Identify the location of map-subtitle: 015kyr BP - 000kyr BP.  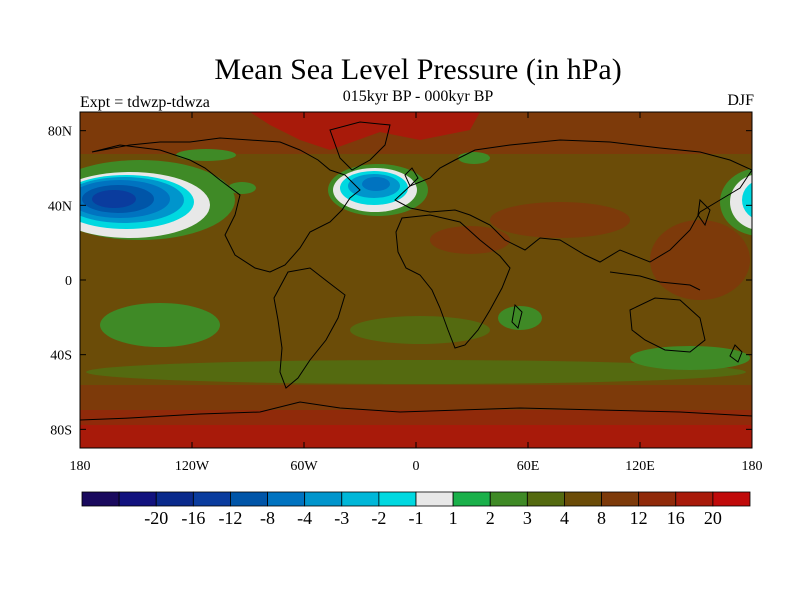
(418, 96).